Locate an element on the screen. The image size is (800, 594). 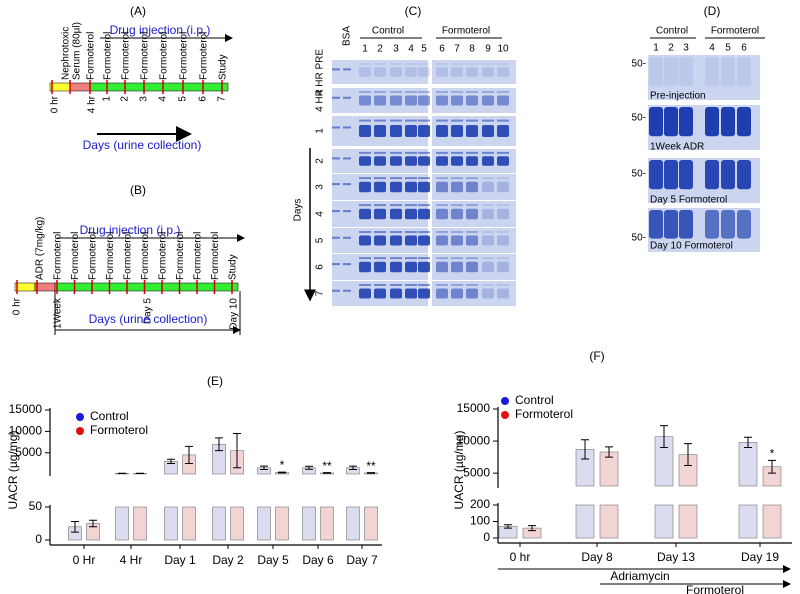
gel-label: Pre-injection is located at coordinates (678, 96).